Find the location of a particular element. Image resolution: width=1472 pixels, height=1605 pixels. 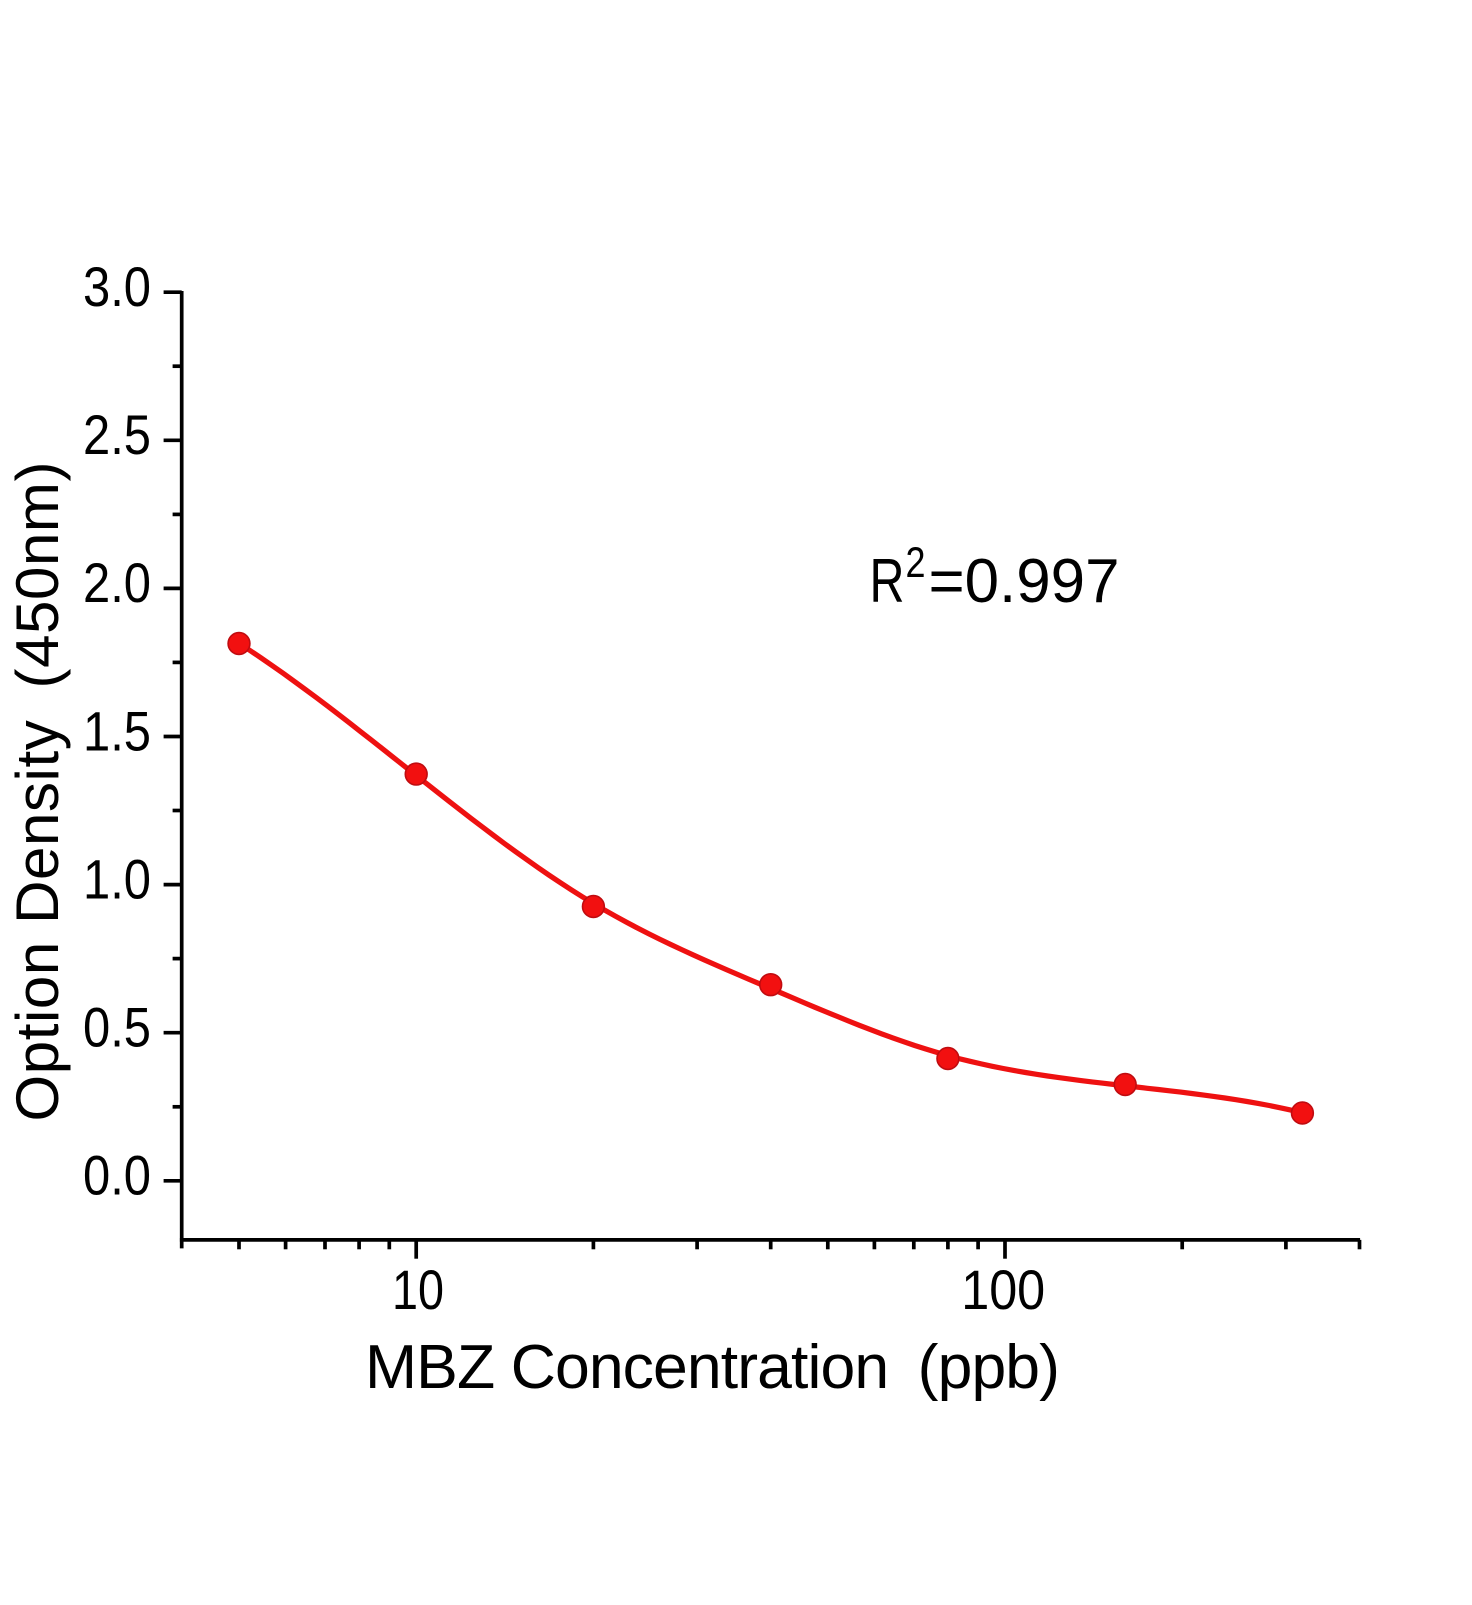

svg-text: 2.5 is located at coordinates (117, 434).